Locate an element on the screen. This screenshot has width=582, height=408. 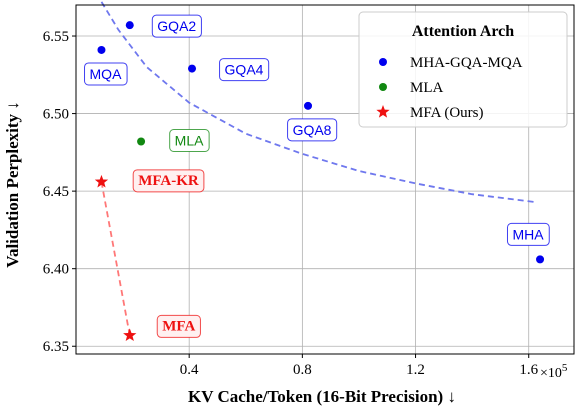
y-tick-label: 6.40 is located at coordinates (56, 270).